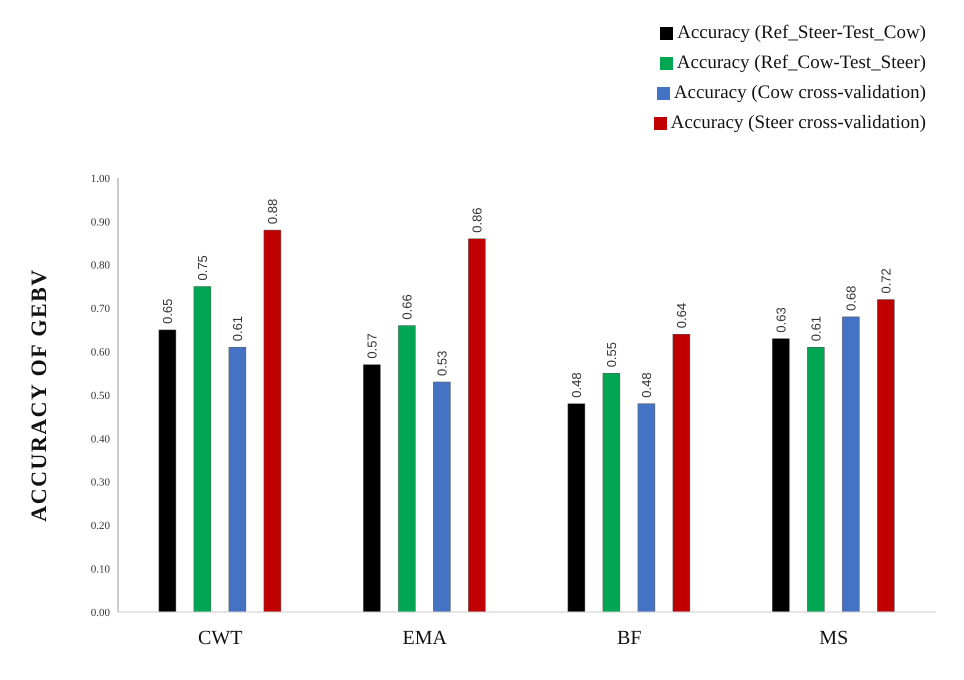 The image size is (964, 680). What do you see at coordinates (100, 266) in the screenshot?
I see `y-tick-label: 0.80` at bounding box center [100, 266].